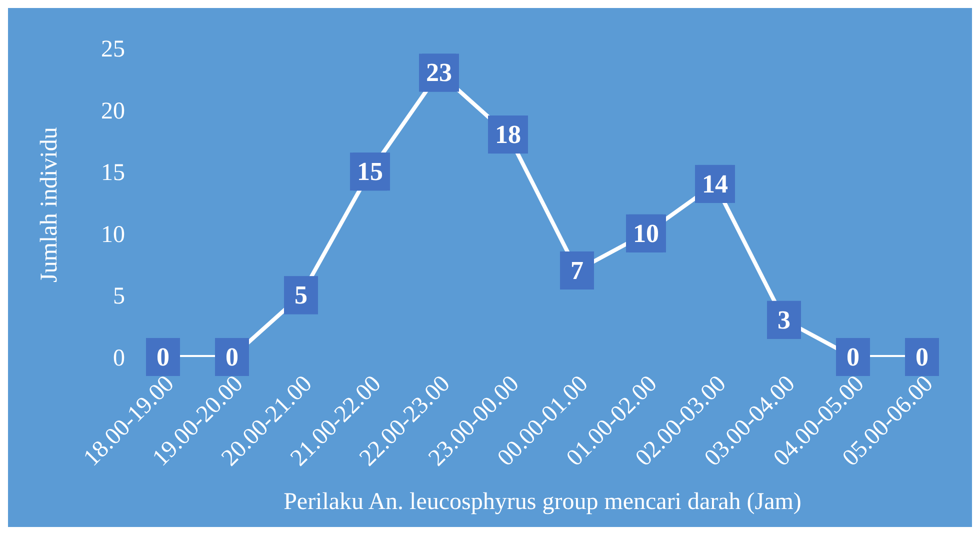  I want to click on y-tick-label: 25, so click(113, 49).